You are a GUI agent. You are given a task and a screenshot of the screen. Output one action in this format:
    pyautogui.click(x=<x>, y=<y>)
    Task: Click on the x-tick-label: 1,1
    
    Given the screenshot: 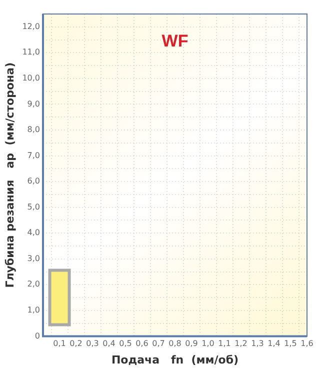 What is the action you would take?
    pyautogui.click(x=224, y=343)
    